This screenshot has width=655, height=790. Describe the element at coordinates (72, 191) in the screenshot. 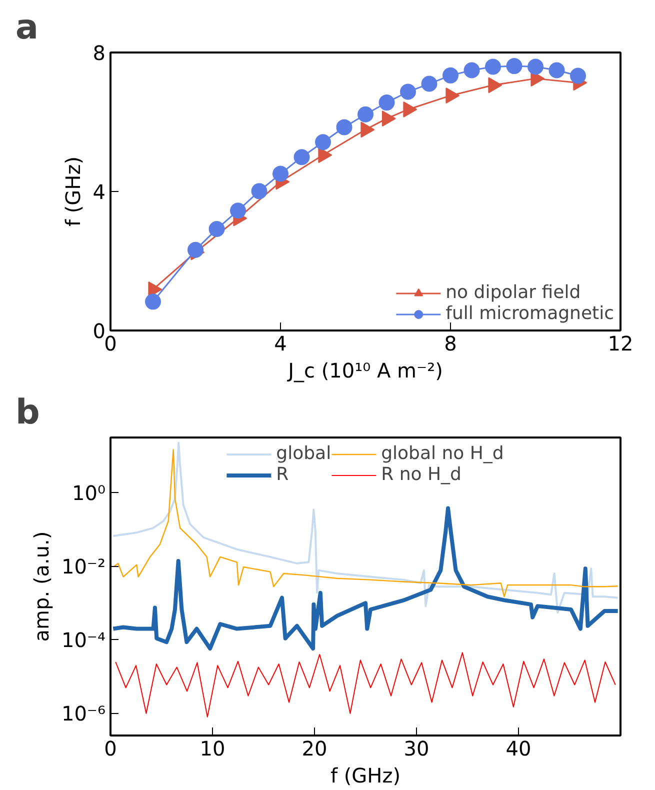

I see `y-axis-title: f (GHz)` at that location.